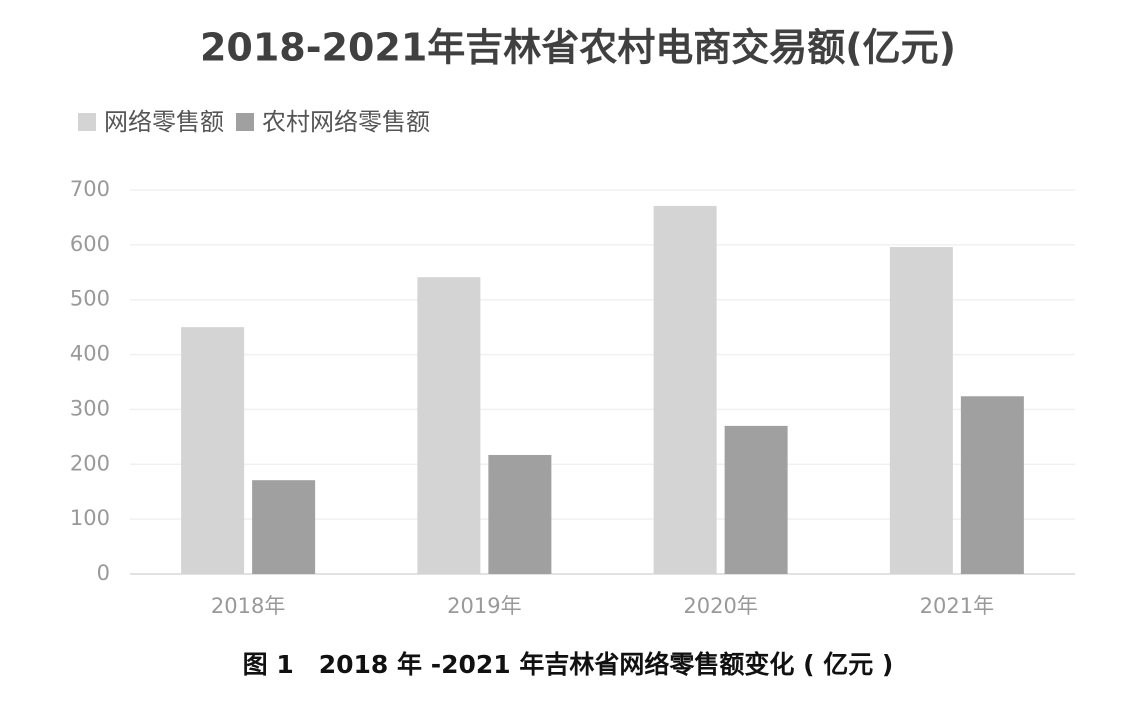 This screenshot has height=725, width=1136. What do you see at coordinates (90, 518) in the screenshot?
I see `y-tick-label: 100` at bounding box center [90, 518].